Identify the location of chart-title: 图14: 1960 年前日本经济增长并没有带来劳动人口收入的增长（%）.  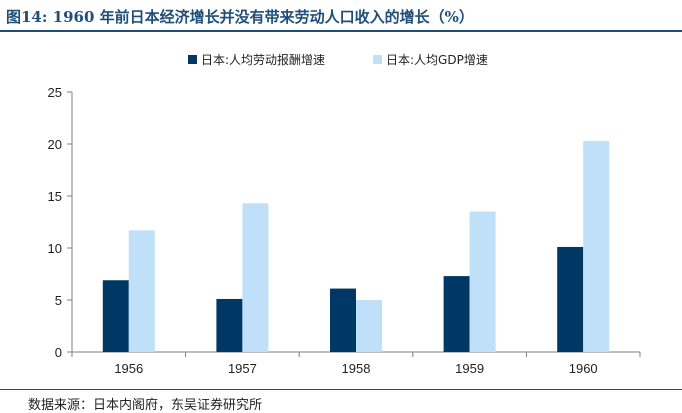
(240, 17).